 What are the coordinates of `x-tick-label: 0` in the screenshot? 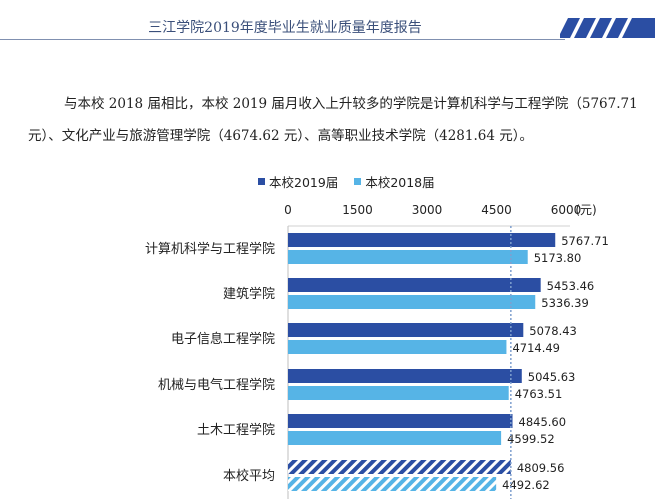 It's located at (288, 210).